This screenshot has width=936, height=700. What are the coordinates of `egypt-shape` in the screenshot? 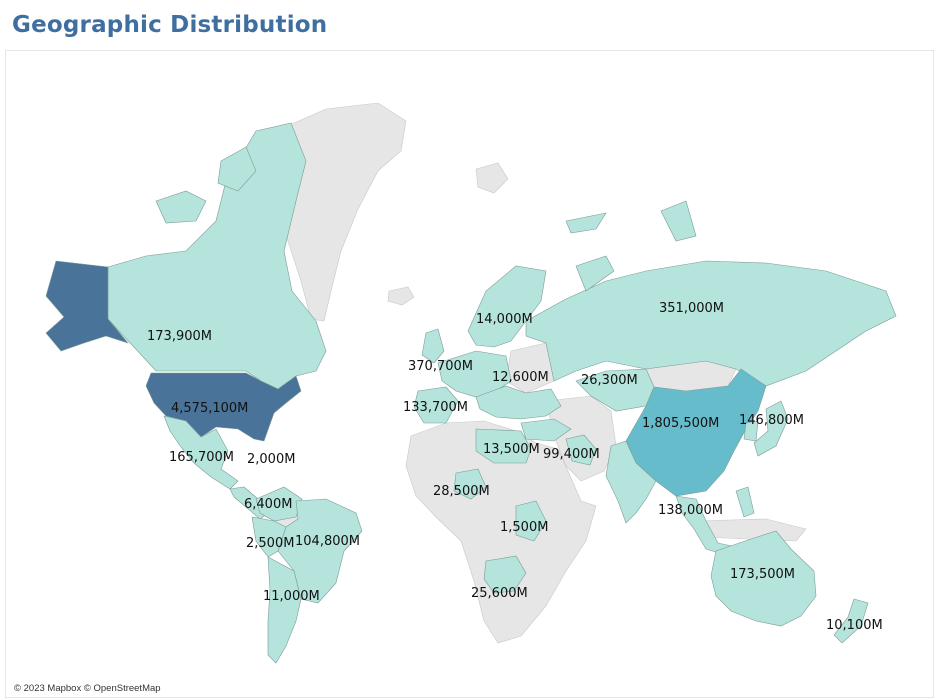 It's located at (503, 446).